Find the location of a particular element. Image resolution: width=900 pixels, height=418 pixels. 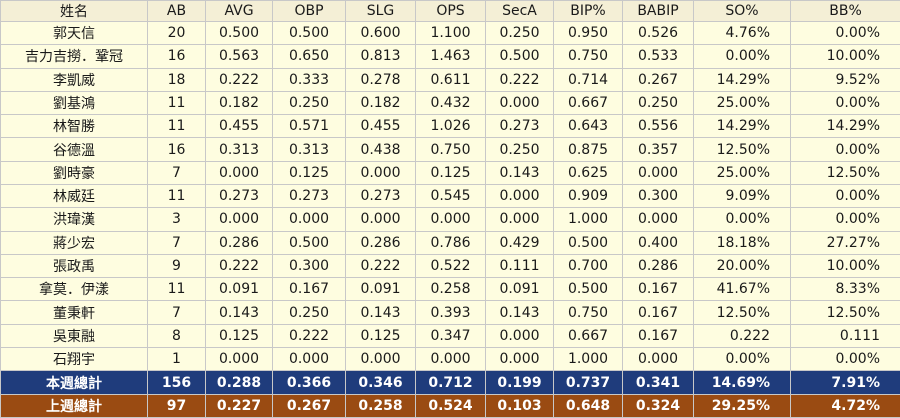

table-cell: 18 is located at coordinates (176, 79).